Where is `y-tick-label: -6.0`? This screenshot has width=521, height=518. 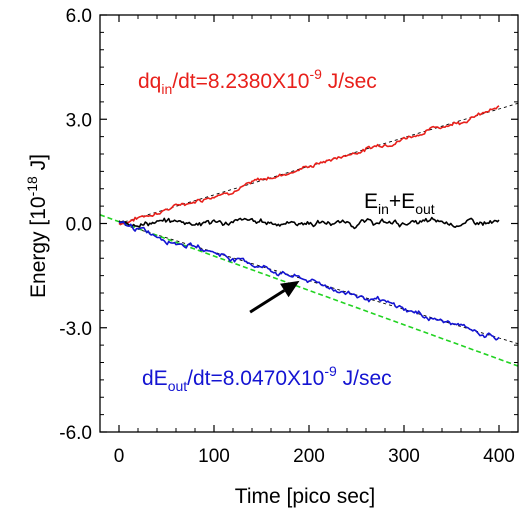 y-tick-label: -6.0 is located at coordinates (75, 433).